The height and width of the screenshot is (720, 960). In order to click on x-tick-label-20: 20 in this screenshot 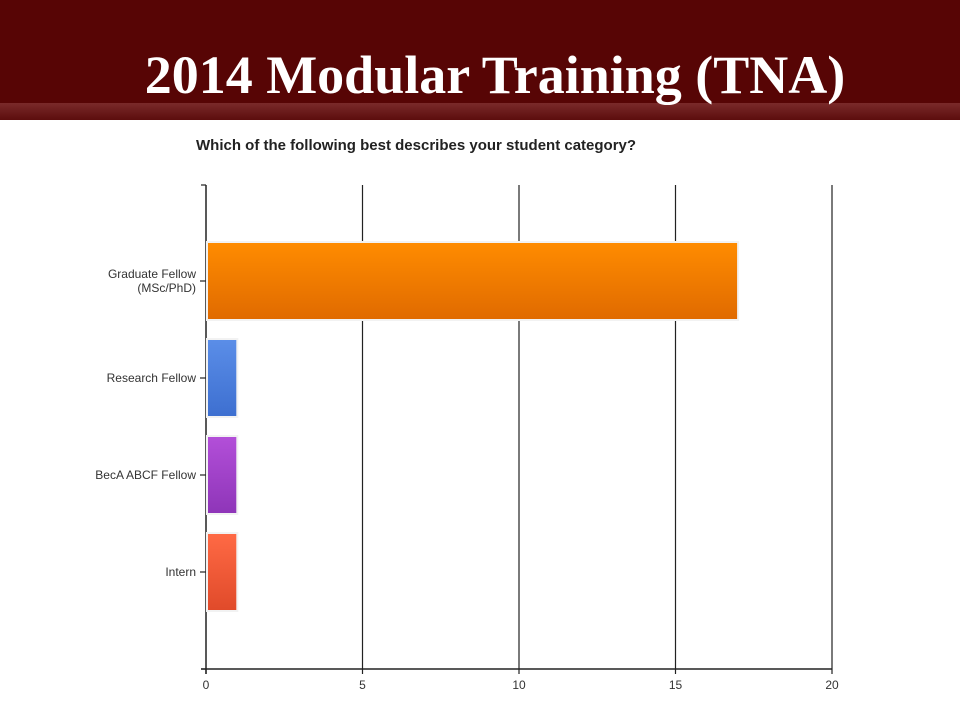, I will do `click(832, 685)`.